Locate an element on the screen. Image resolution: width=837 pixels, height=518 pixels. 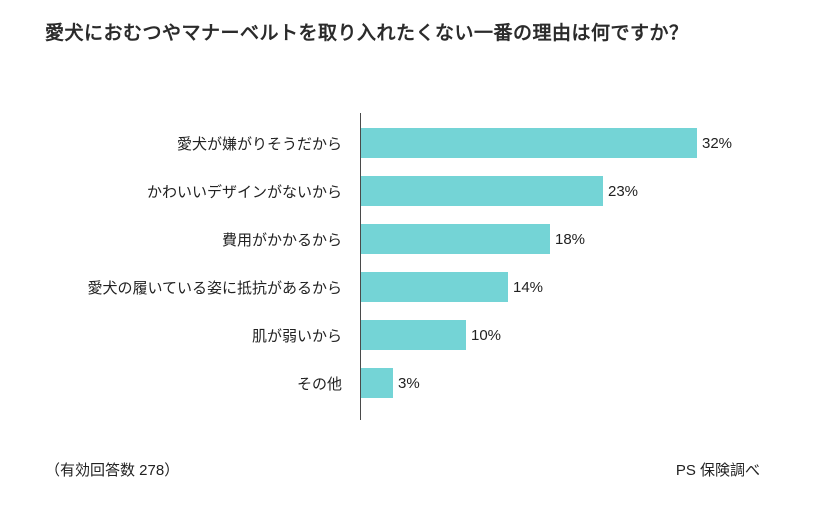
chart-row: 費用がかかるから 18% is located at coordinates (418, 239).